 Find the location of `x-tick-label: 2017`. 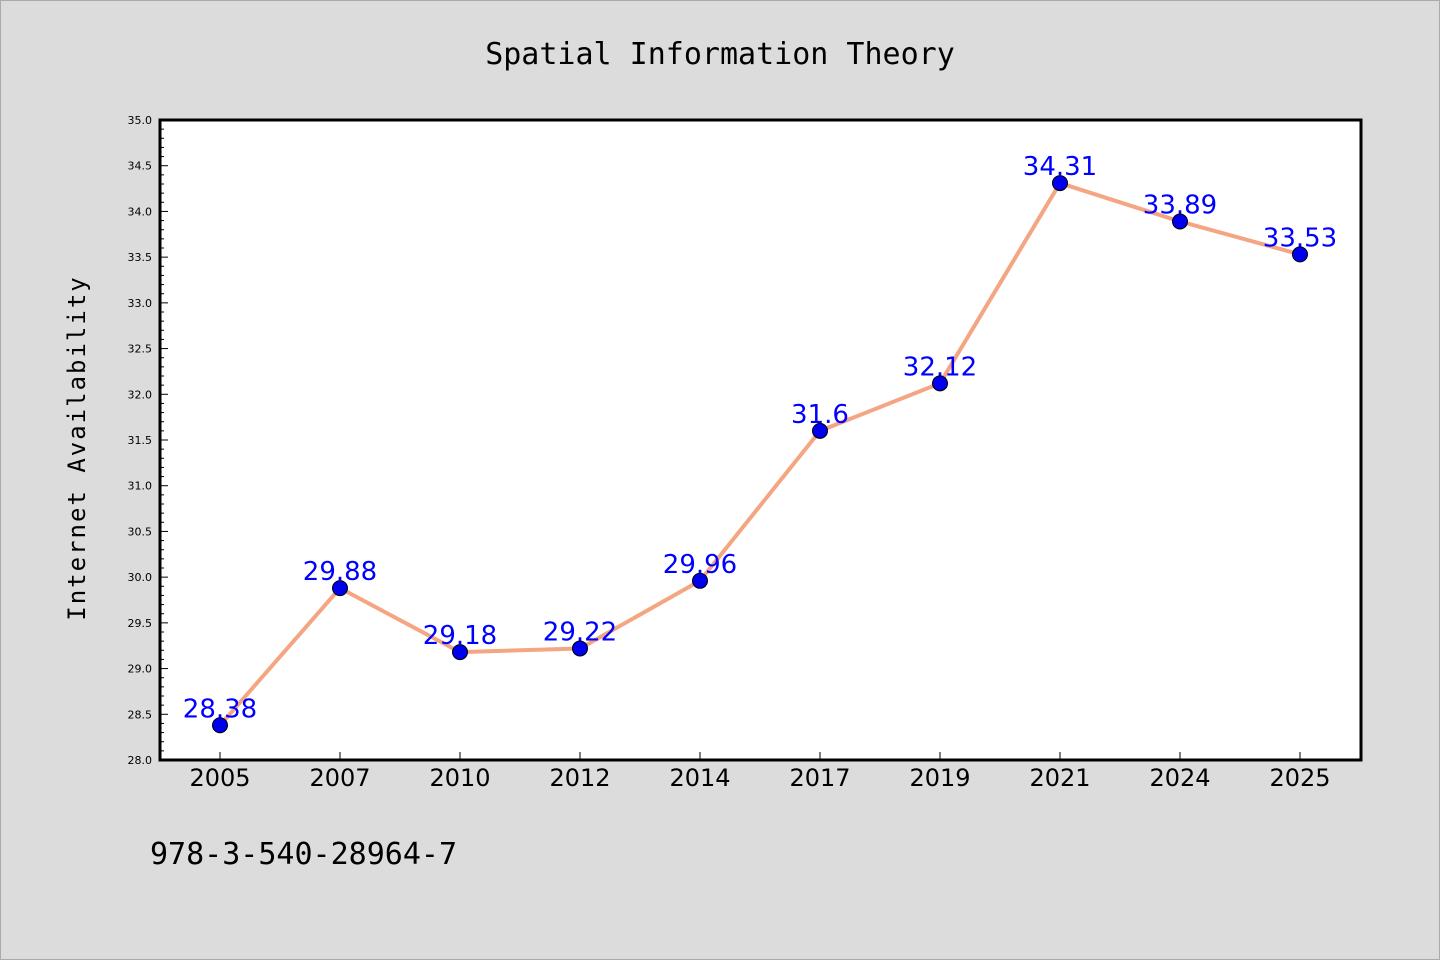

x-tick-label: 2017 is located at coordinates (819, 778).